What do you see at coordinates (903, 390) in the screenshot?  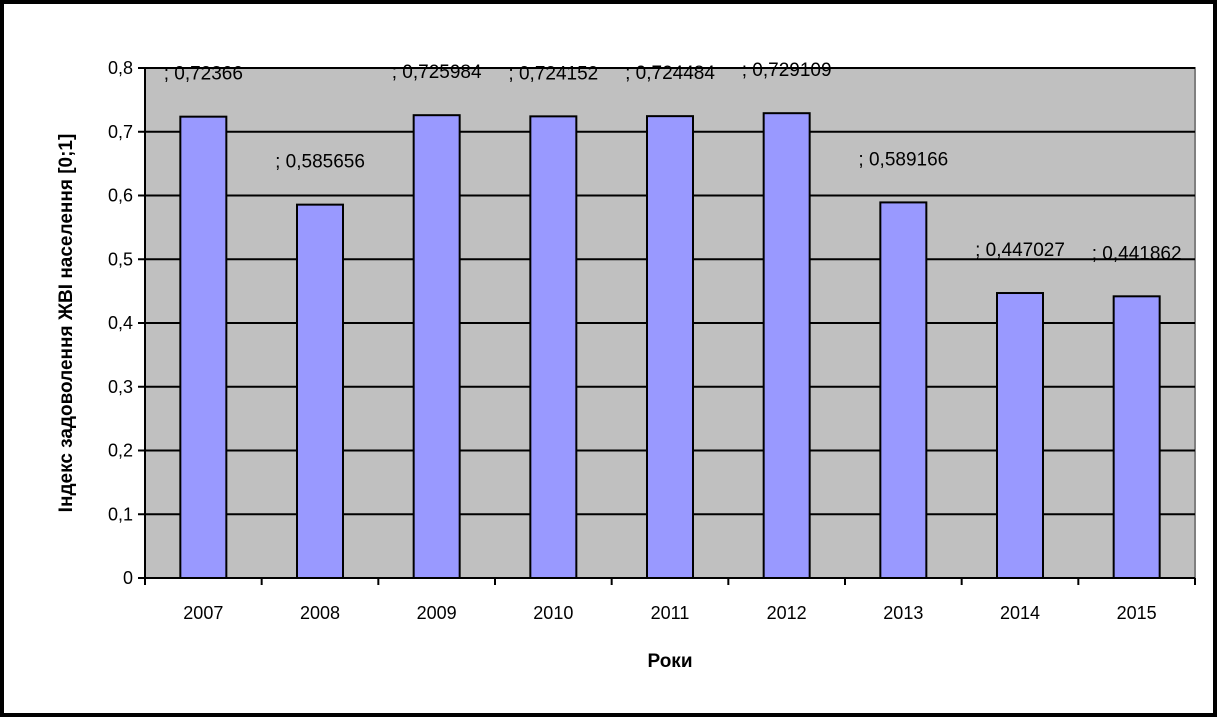 I see `bar-2013` at bounding box center [903, 390].